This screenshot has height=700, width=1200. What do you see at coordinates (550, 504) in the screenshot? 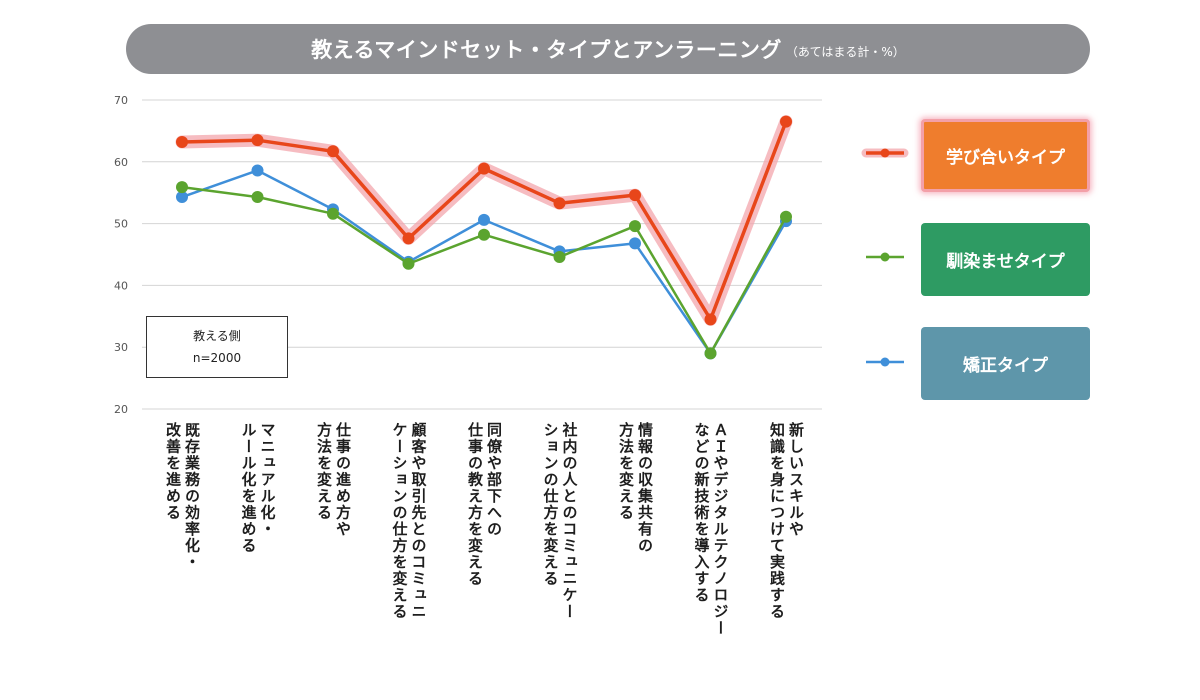
I see `x-tick-label-line: ションの仕方を変える` at bounding box center [550, 504].